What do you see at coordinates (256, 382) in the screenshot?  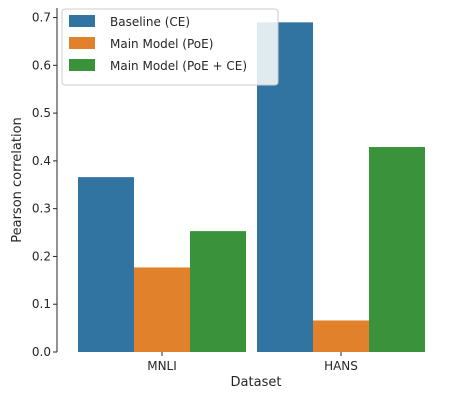 I see `x-axis-label: Dataset` at bounding box center [256, 382].